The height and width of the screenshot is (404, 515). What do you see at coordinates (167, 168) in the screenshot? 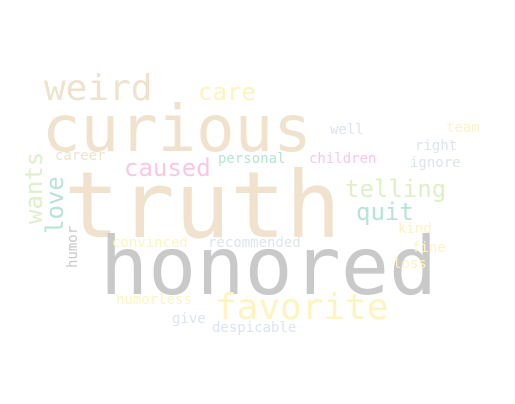
I see `word-caused: caused` at bounding box center [167, 168].